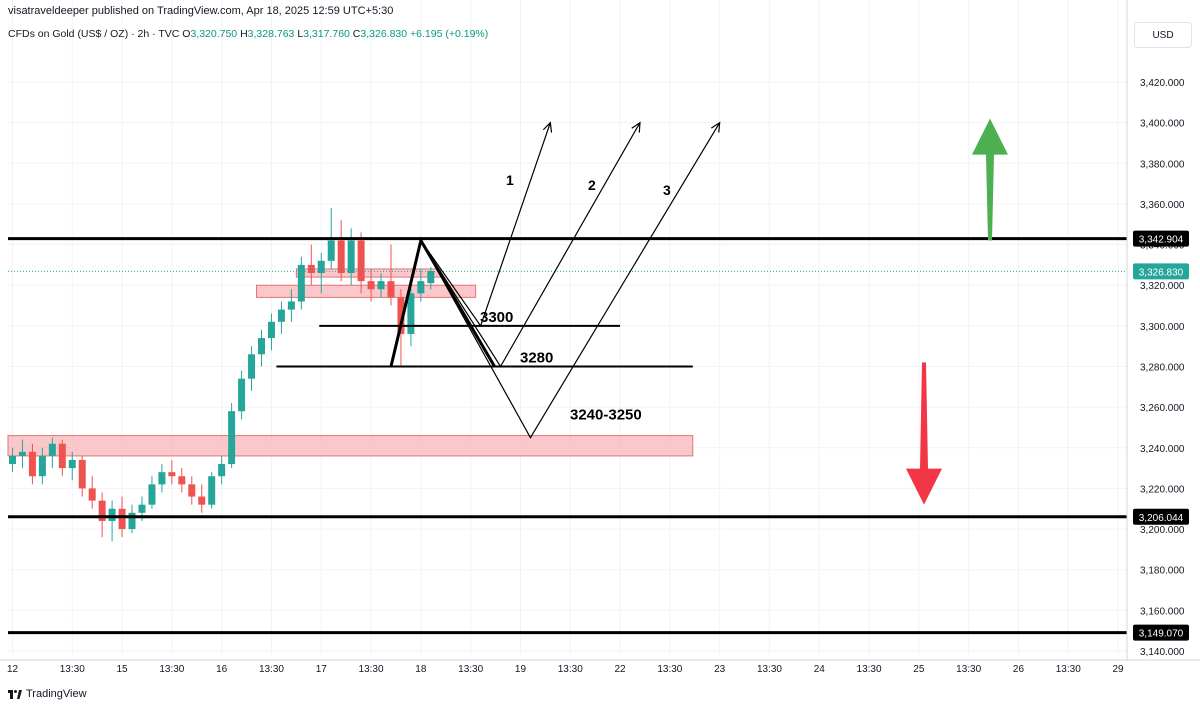 The width and height of the screenshot is (1200, 709). What do you see at coordinates (1162, 530) in the screenshot?
I see `y-tick-label: 3,200.000` at bounding box center [1162, 530].